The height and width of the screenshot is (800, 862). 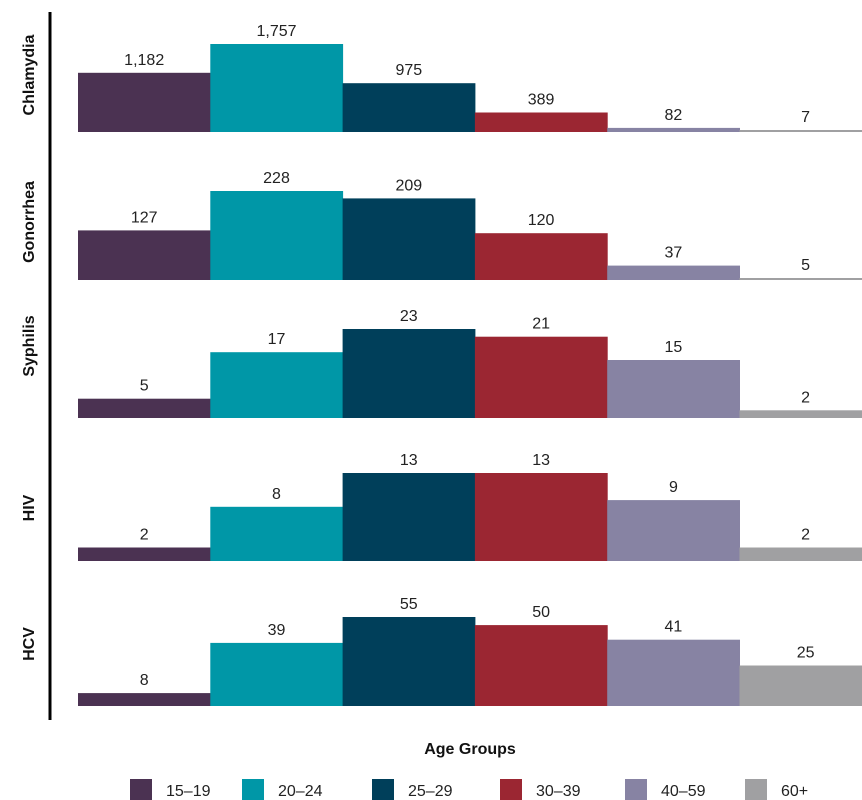 I want to click on legend-label-15-19: 15–19, so click(x=188, y=791).